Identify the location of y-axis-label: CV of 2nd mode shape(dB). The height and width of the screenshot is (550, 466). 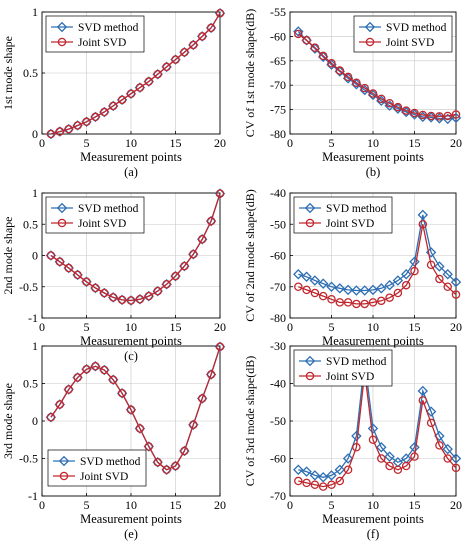
(250, 255).